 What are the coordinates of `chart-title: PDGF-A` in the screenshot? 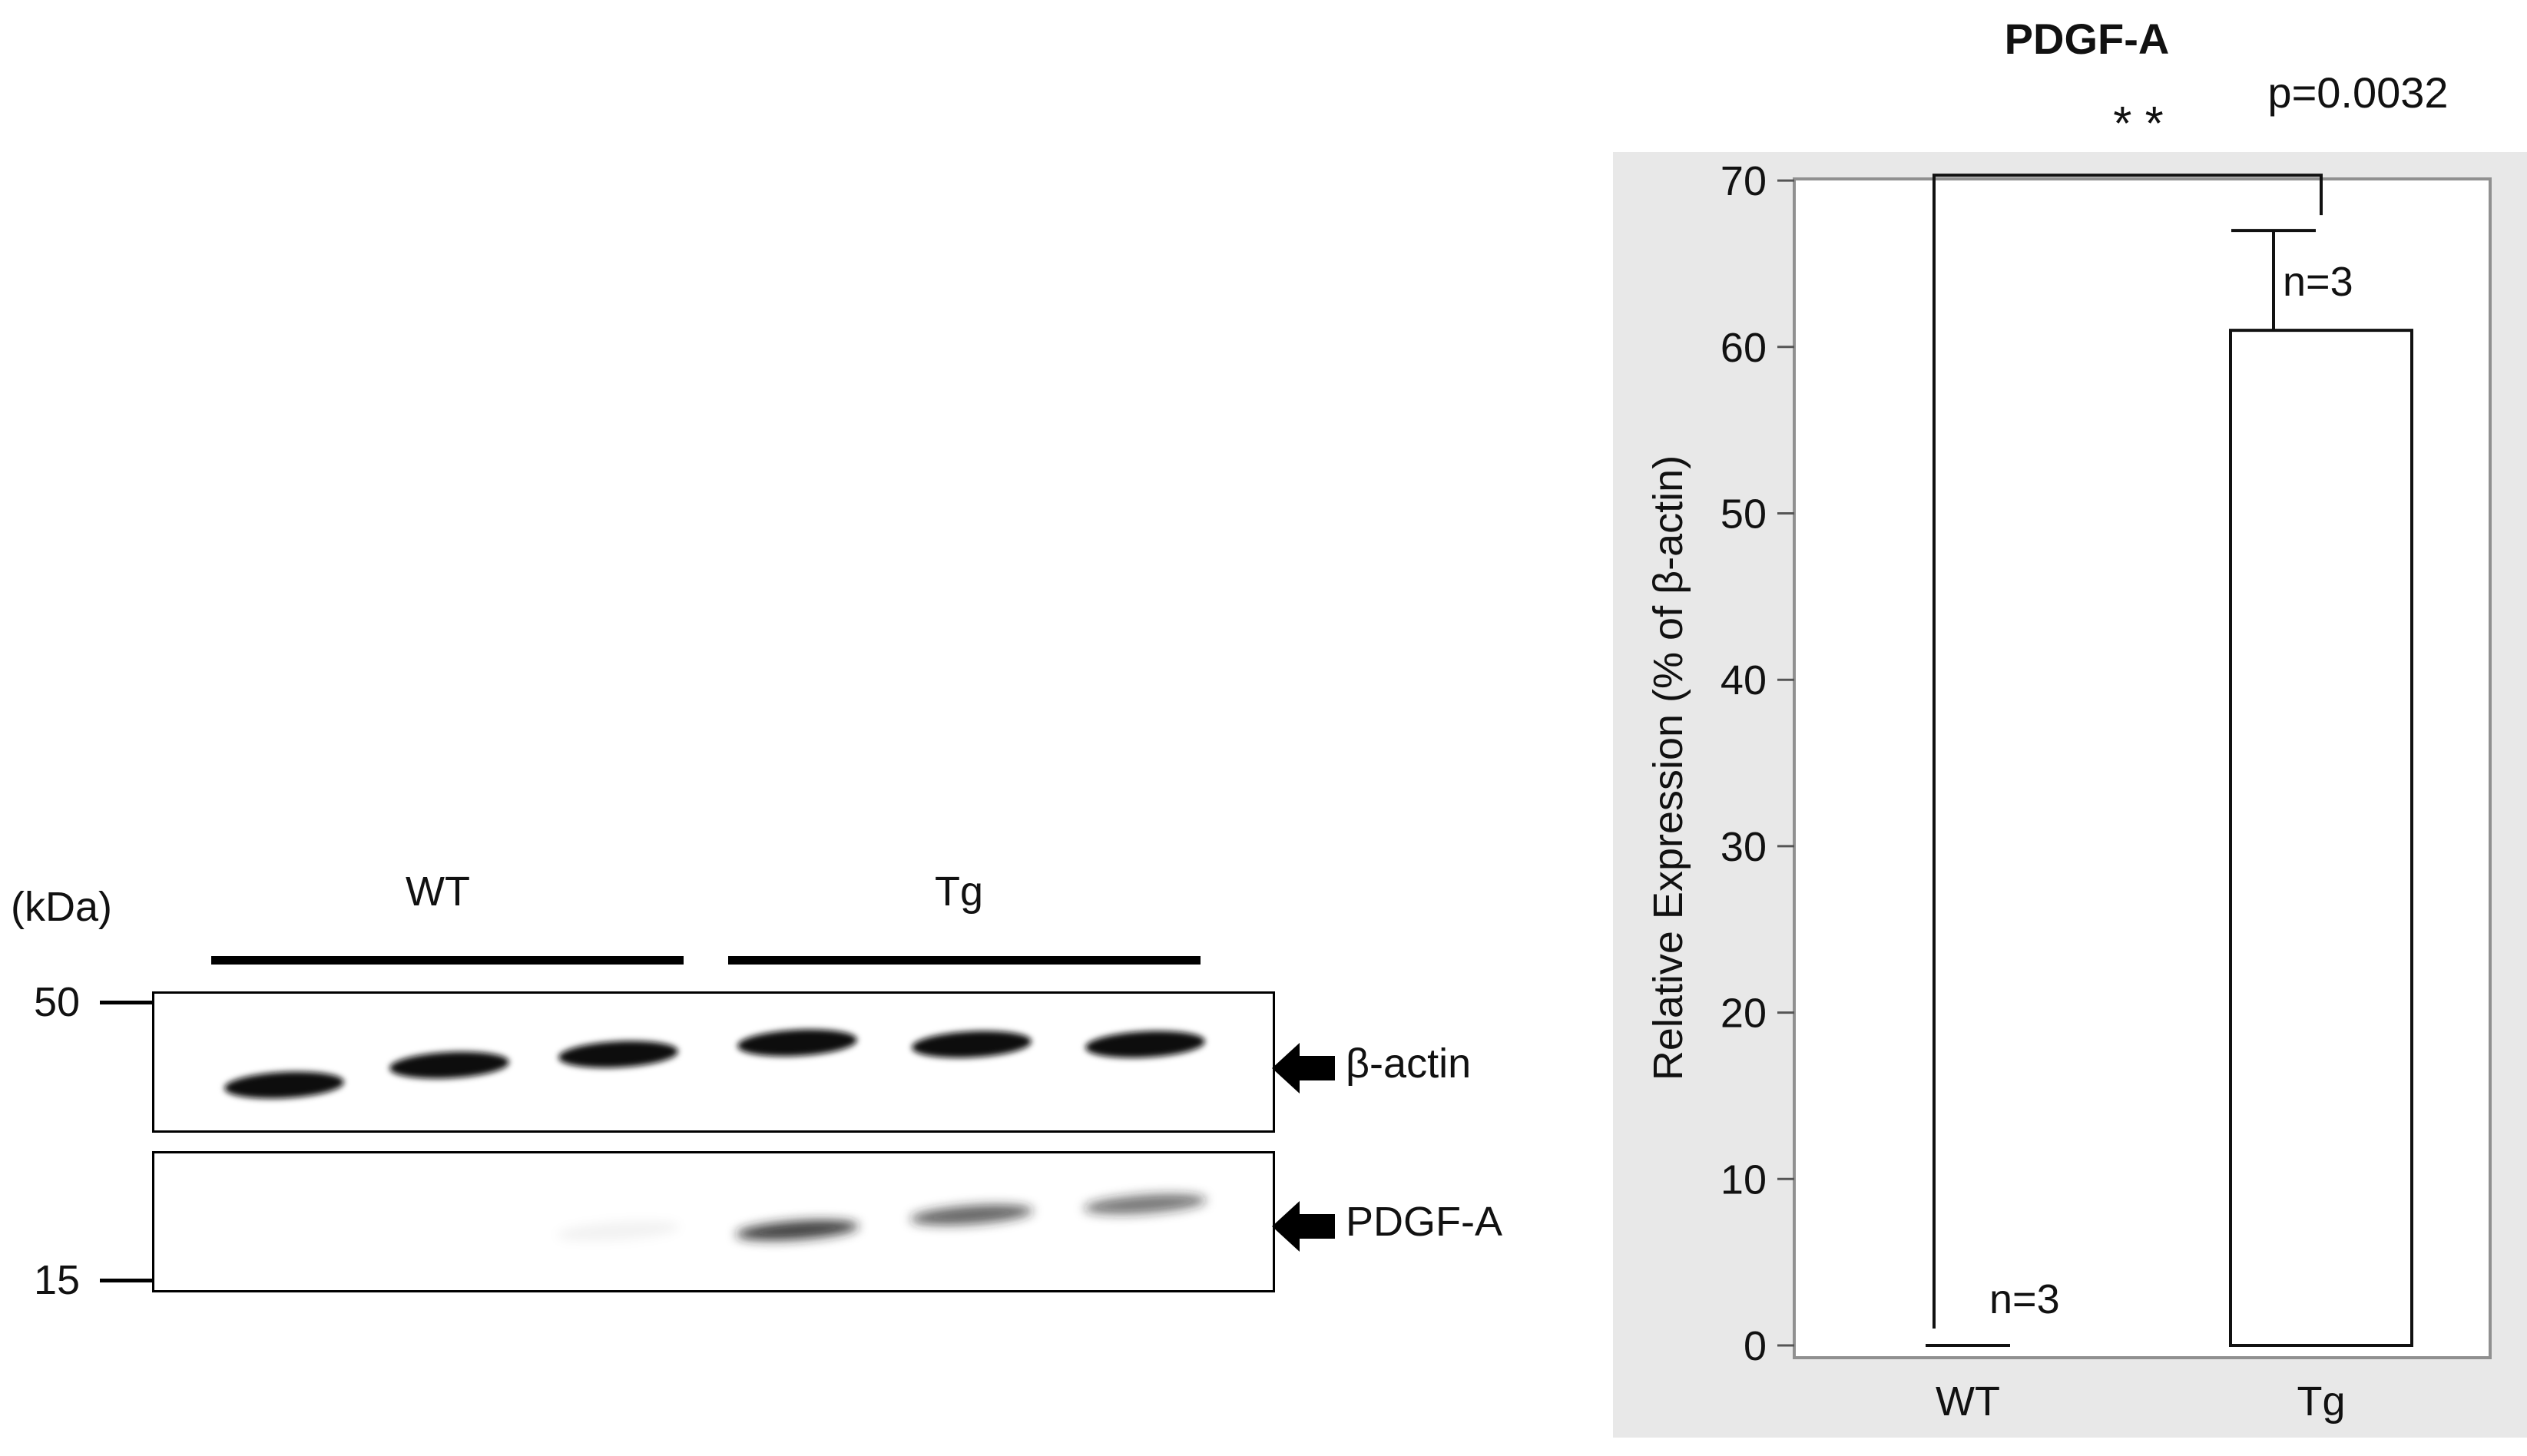 It's located at (2087, 39).